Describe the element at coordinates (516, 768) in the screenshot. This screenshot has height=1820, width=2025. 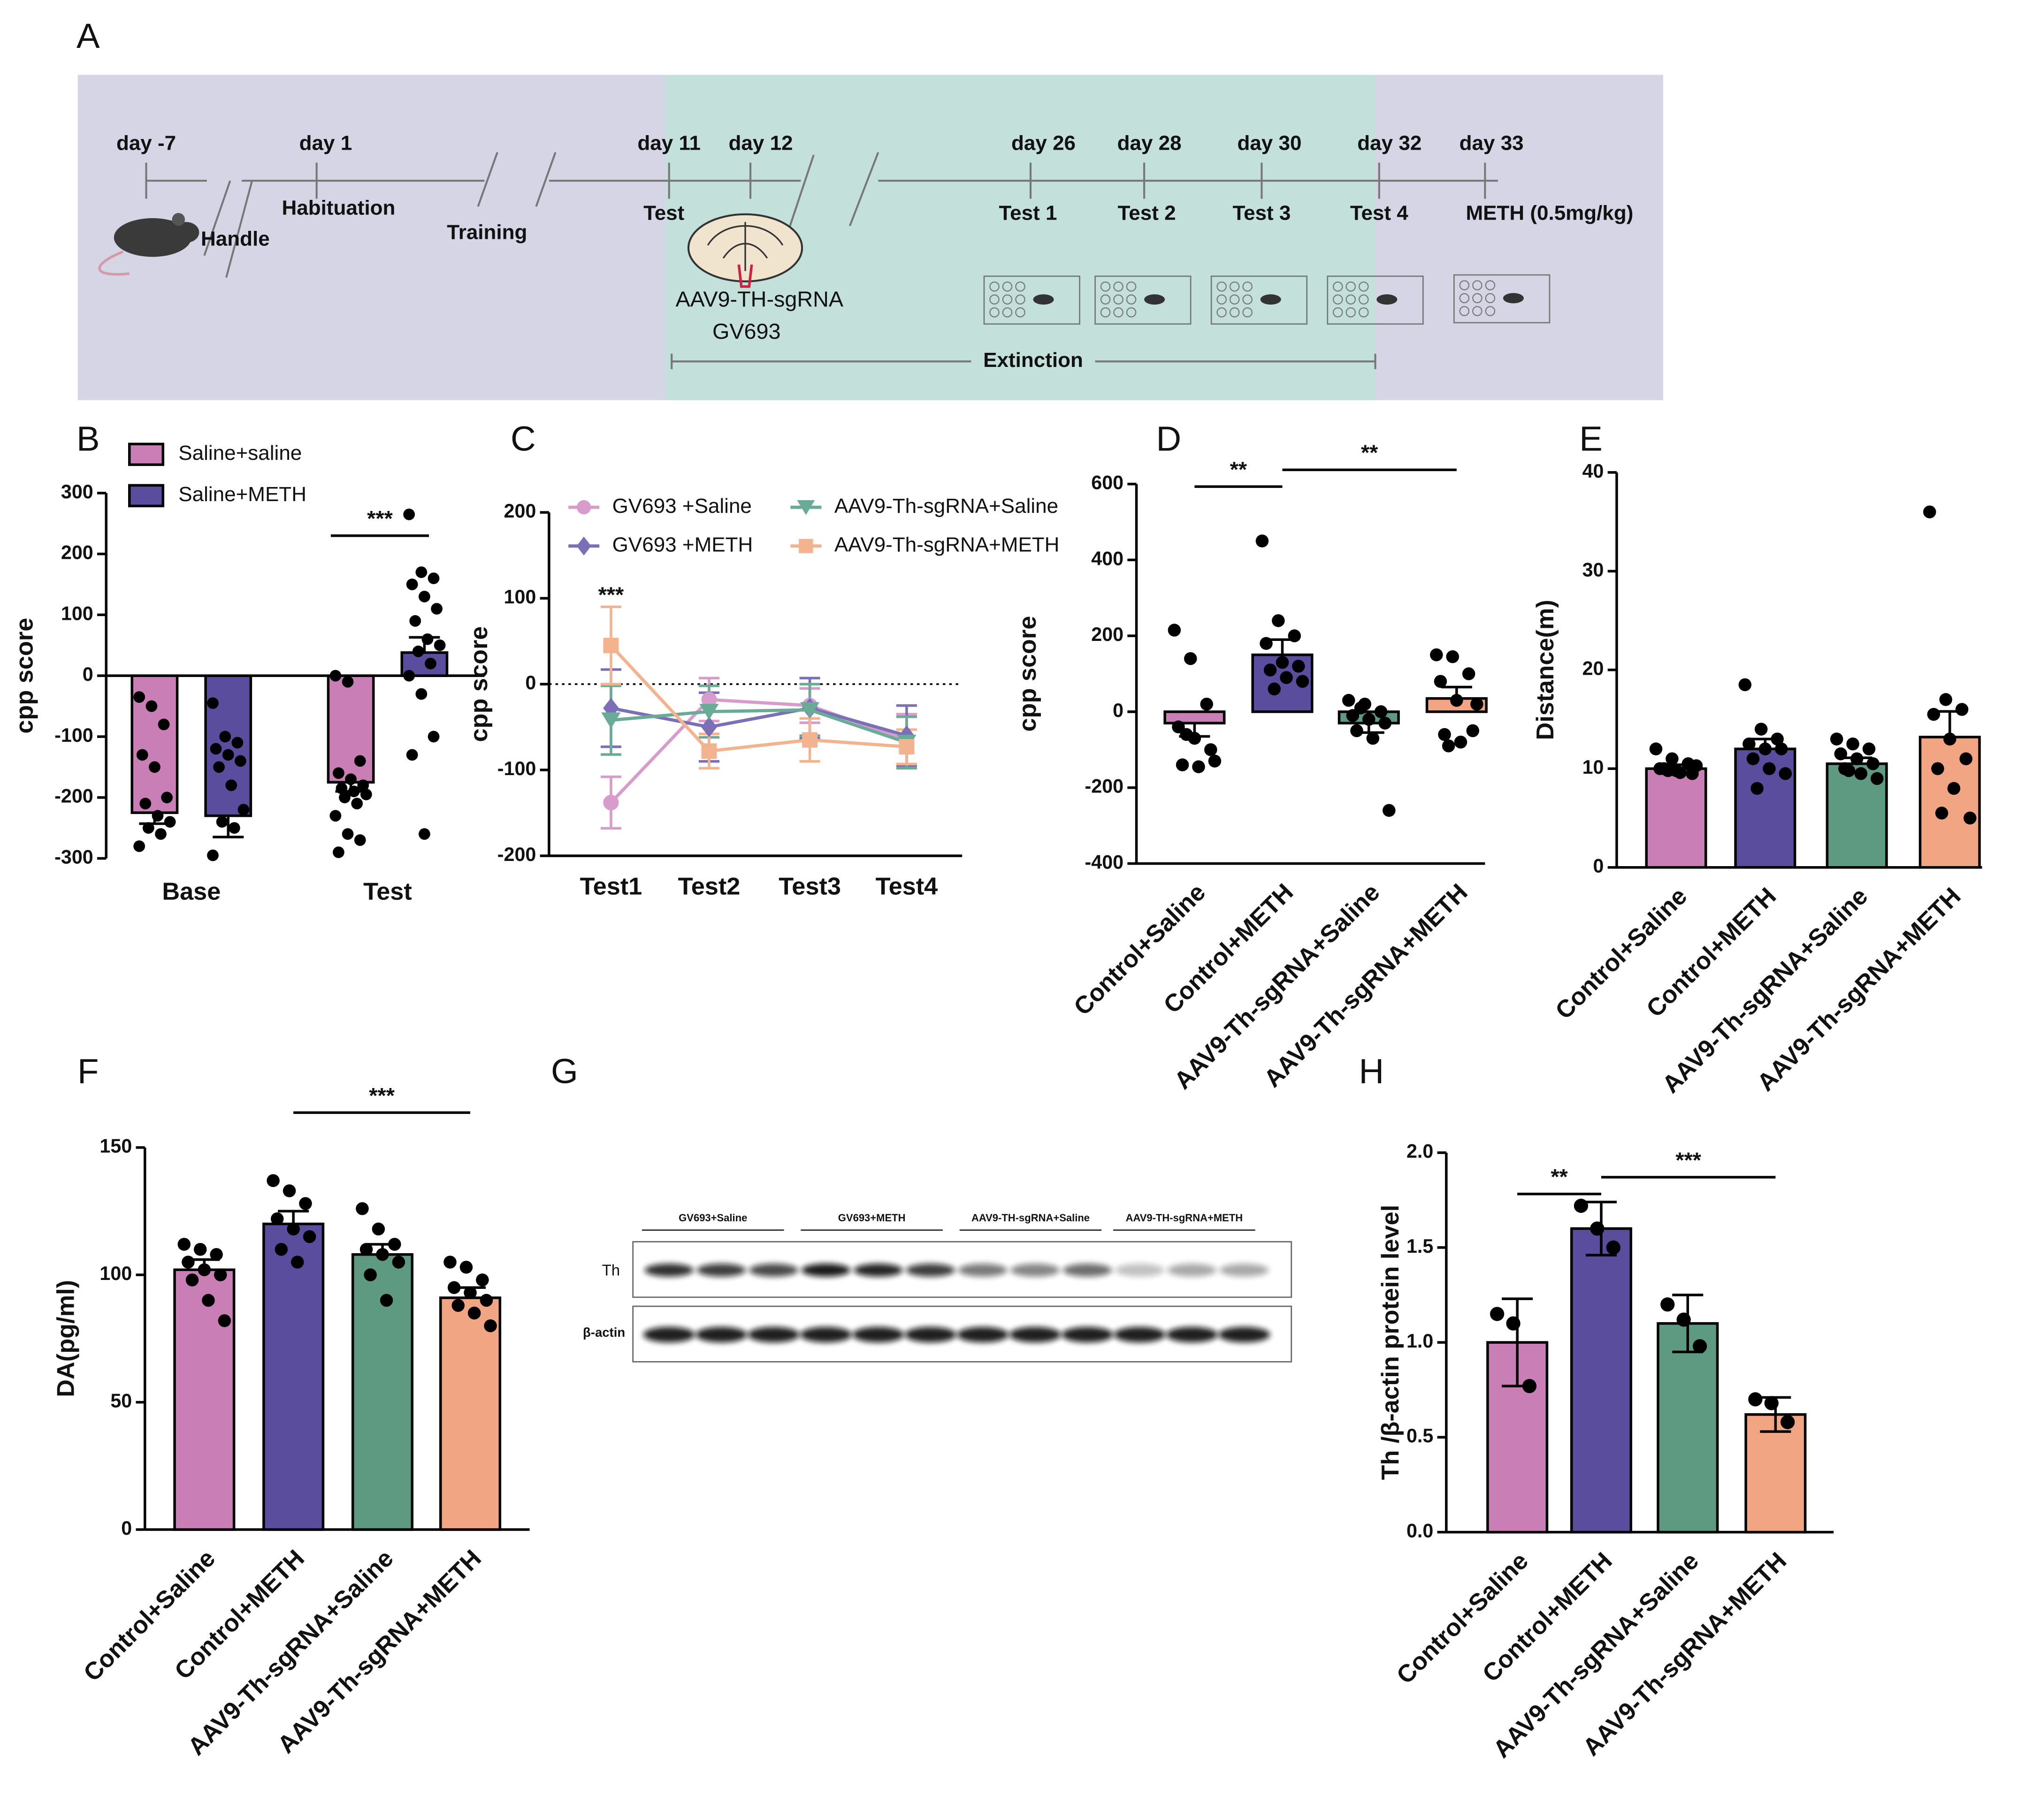
I see `y-tick-label: -100` at that location.